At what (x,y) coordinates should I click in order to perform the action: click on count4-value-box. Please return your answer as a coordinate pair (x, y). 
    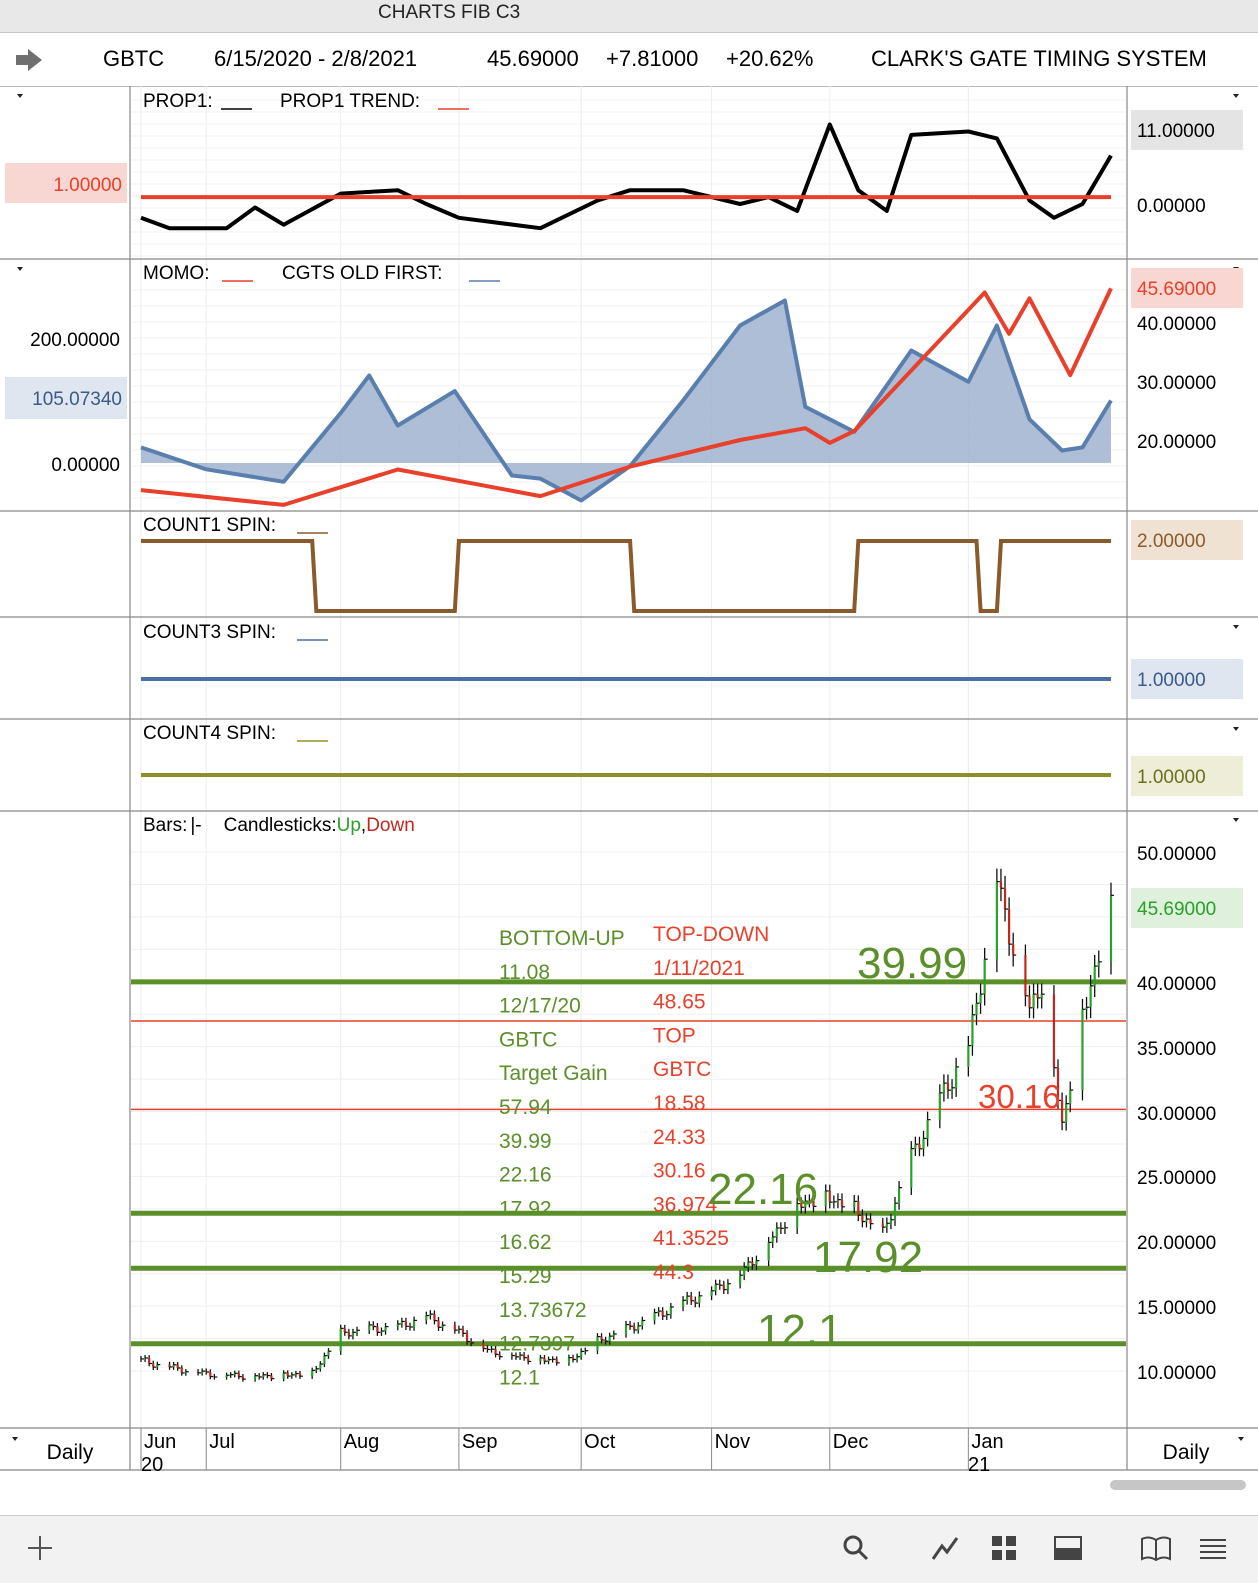
    Looking at the image, I should click on (1187, 776).